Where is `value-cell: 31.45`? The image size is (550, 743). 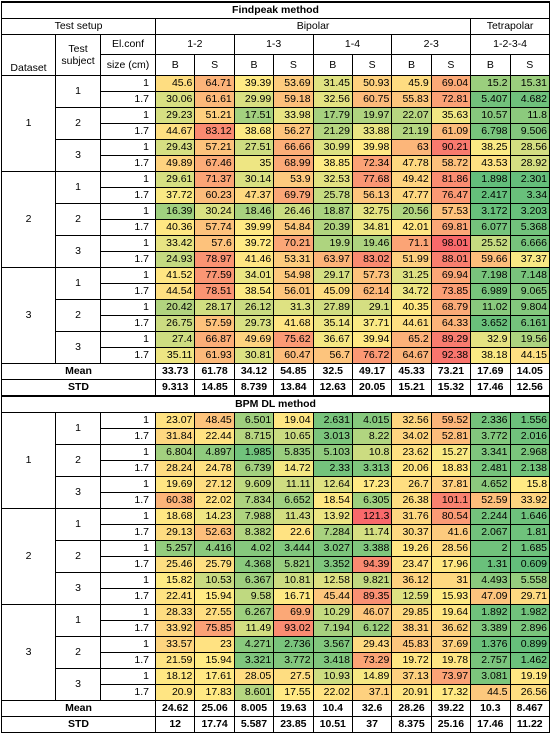
value-cell: 31.45 is located at coordinates (332, 83).